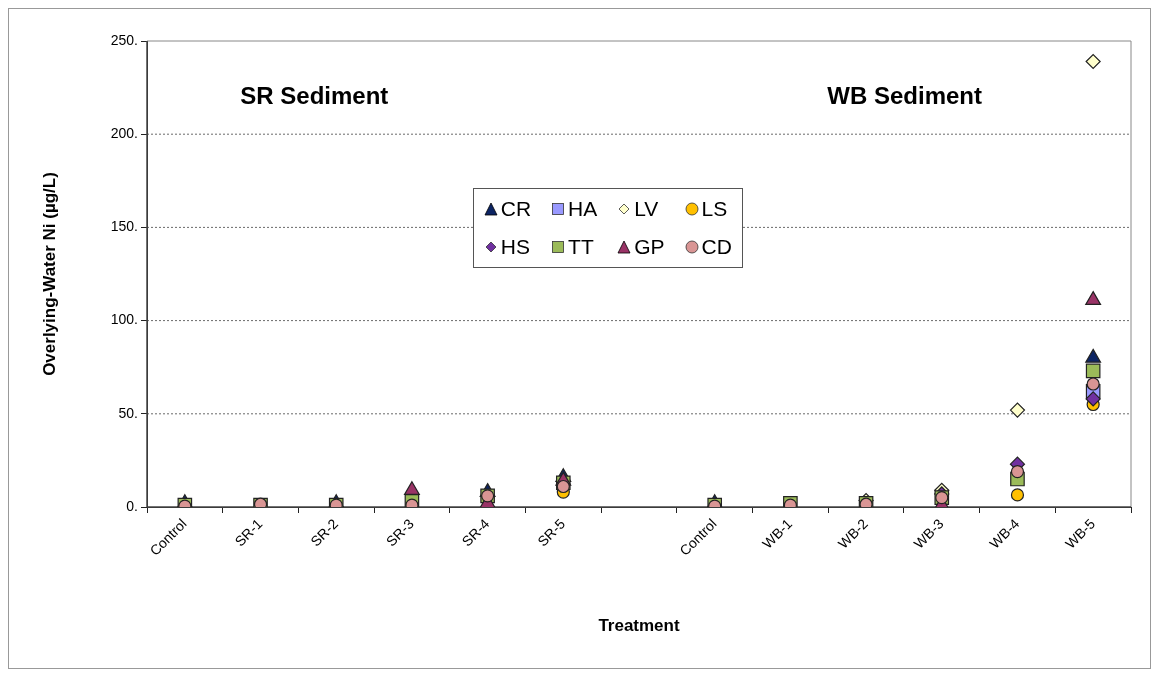  What do you see at coordinates (649, 247) in the screenshot?
I see `legend-label: GP` at bounding box center [649, 247].